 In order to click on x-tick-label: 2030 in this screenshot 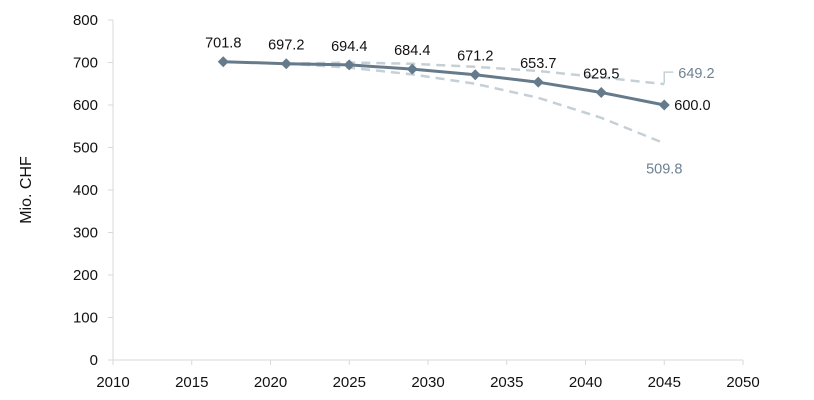, I will do `click(427, 382)`.